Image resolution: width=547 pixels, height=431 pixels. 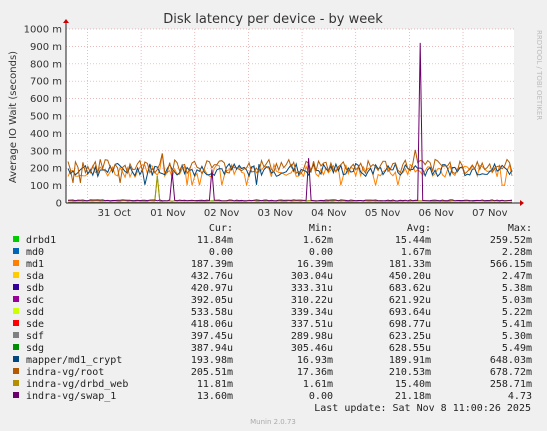 I want to click on legend-value: 5.03m, so click(x=517, y=300).